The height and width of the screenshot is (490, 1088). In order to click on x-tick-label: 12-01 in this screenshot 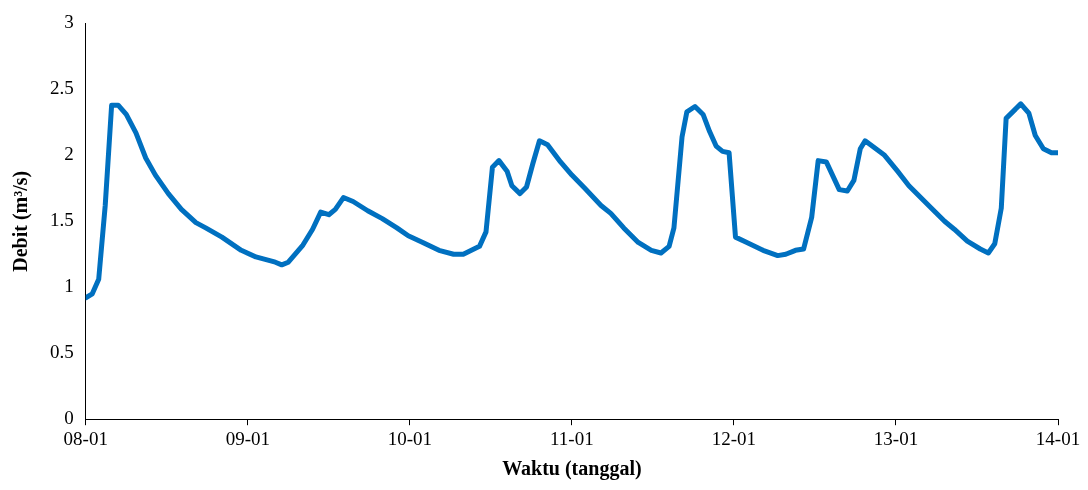, I will do `click(734, 438)`.